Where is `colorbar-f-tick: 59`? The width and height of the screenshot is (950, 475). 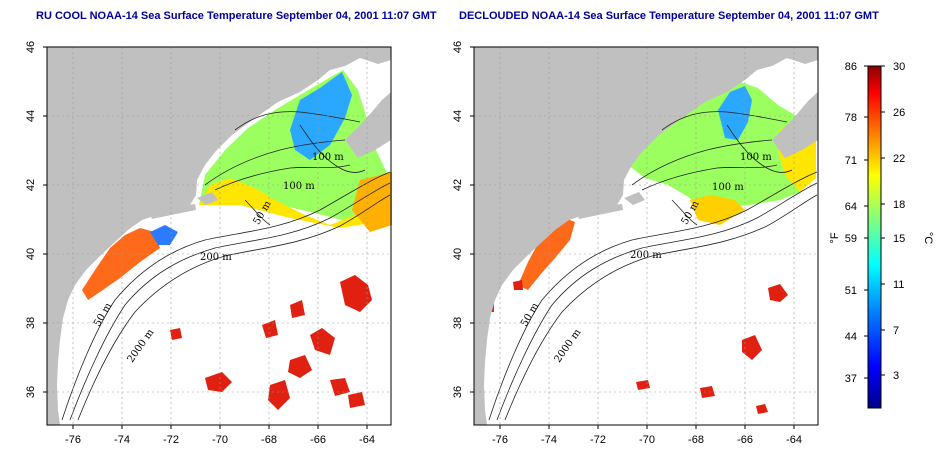
colorbar-f-tick: 59 is located at coordinates (851, 239).